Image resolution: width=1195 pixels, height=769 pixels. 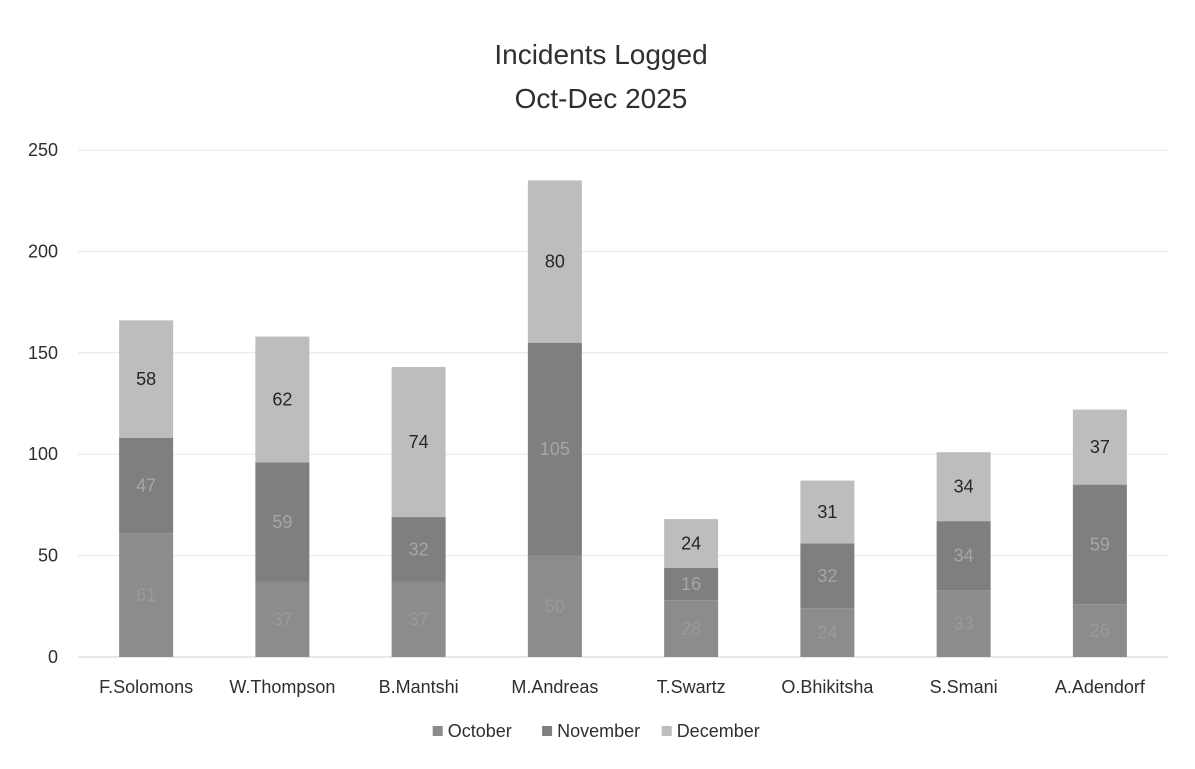 What do you see at coordinates (666, 731) in the screenshot?
I see `legend-swatch-december` at bounding box center [666, 731].